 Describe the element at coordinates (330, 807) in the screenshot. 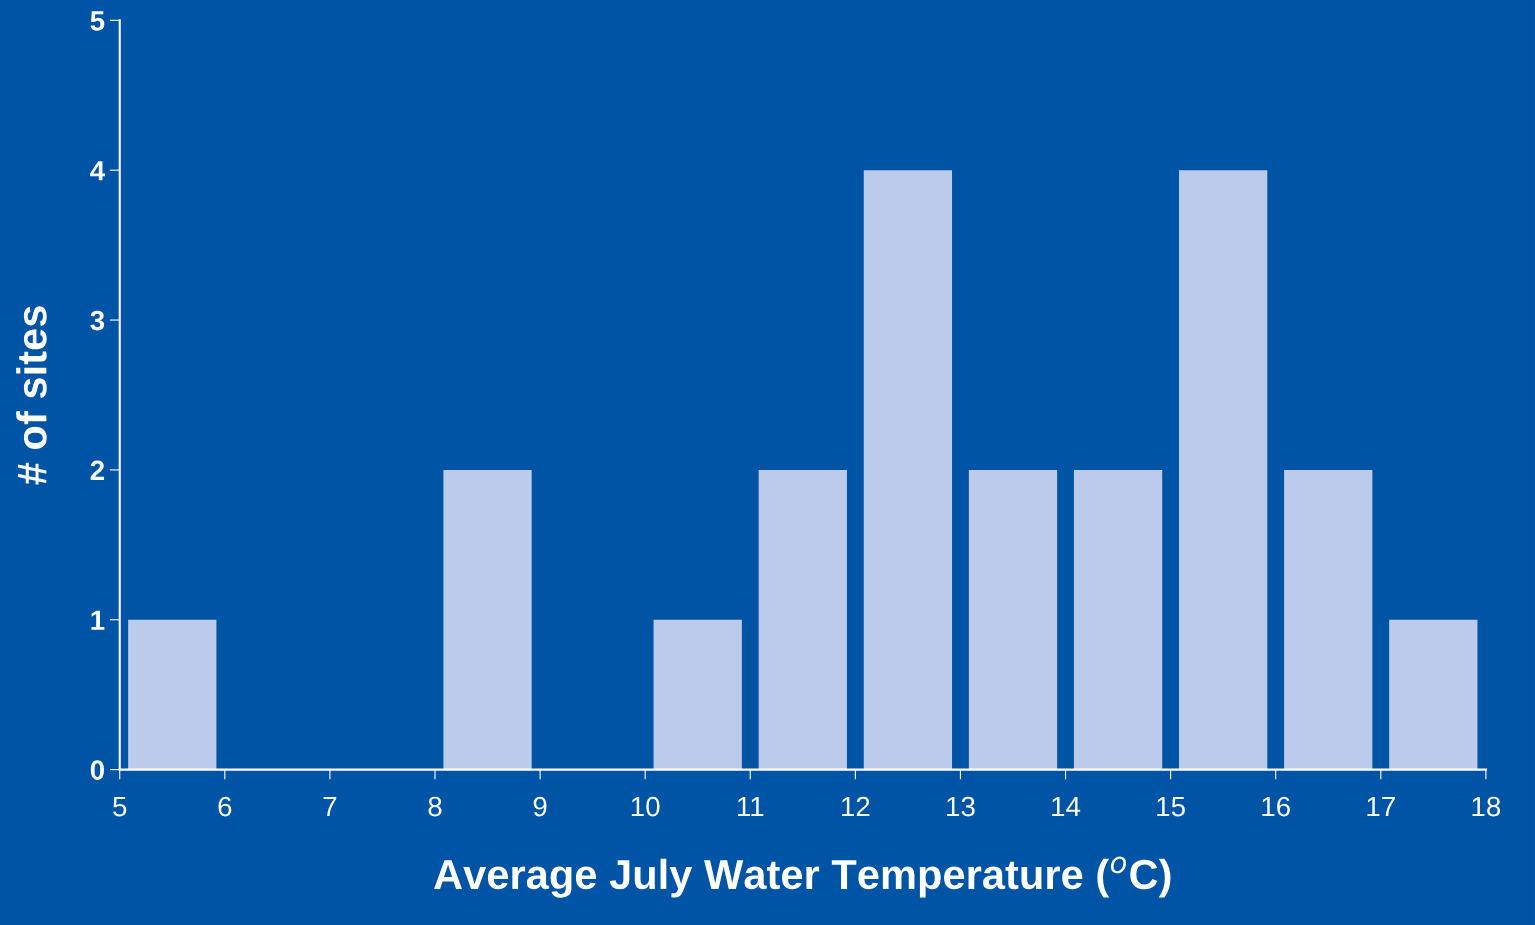

I see `x-tick-label: 7` at that location.